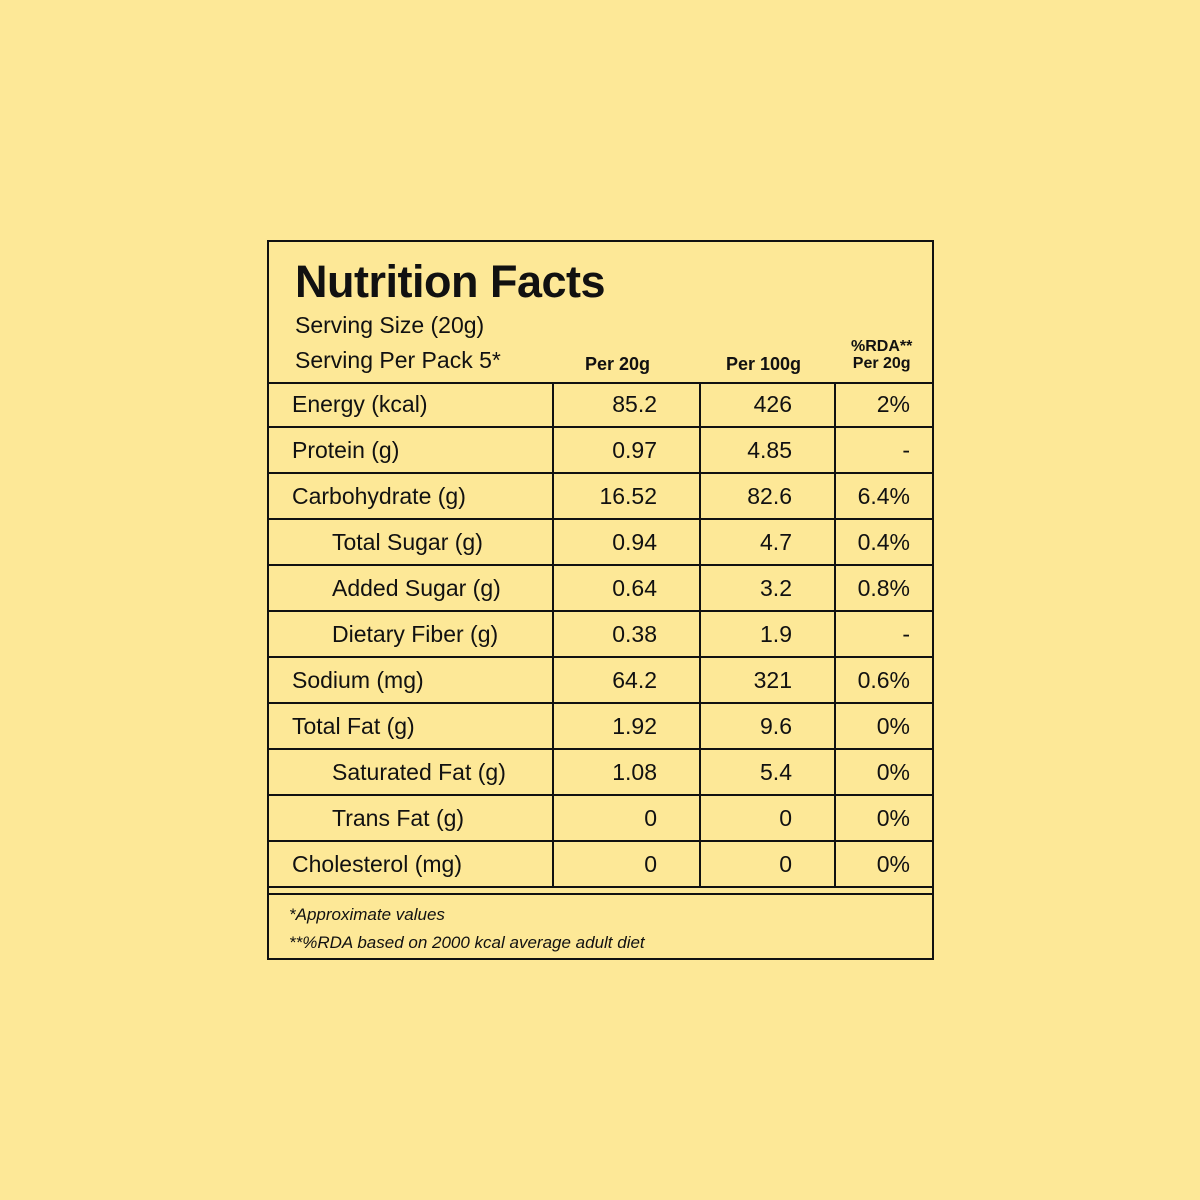 This screenshot has height=1200, width=1200. I want to click on column-header-rda: %RDA** Per 20g, so click(881, 355).